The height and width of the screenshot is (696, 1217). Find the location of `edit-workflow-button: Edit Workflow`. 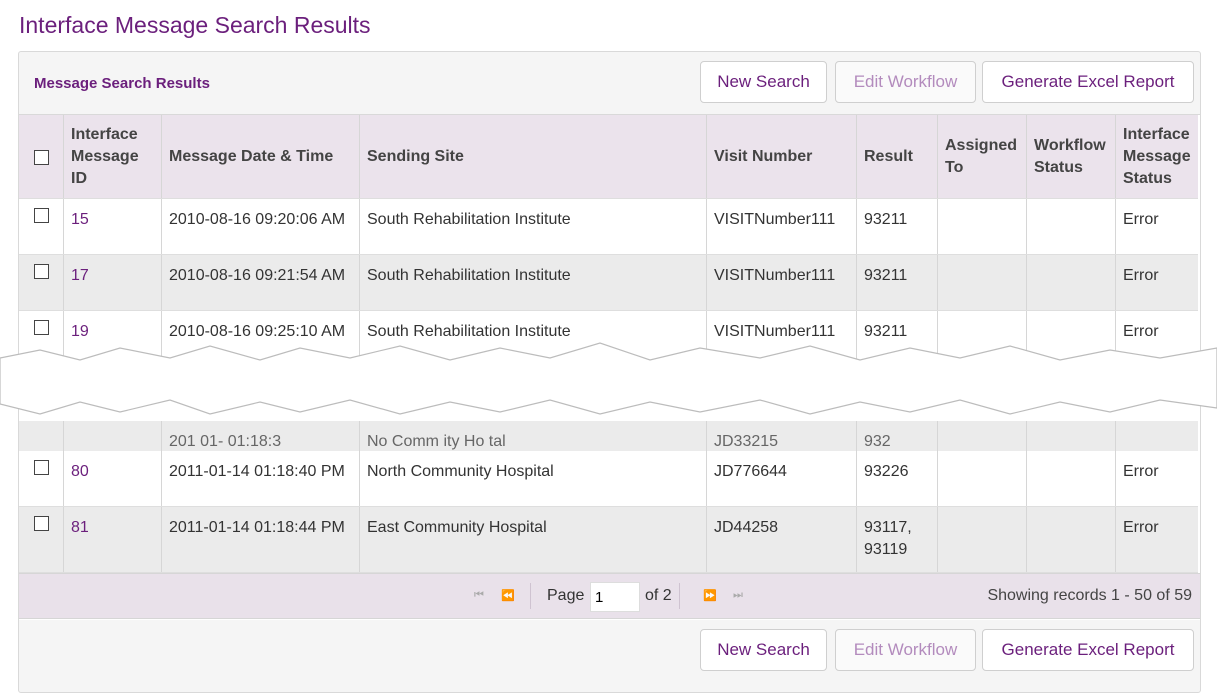

edit-workflow-button: Edit Workflow is located at coordinates (905, 82).